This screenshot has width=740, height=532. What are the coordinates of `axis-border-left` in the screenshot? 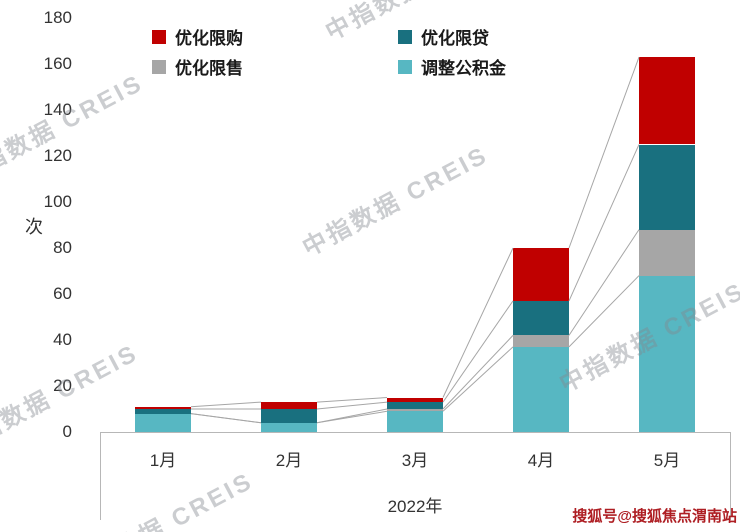 It's located at (100, 476).